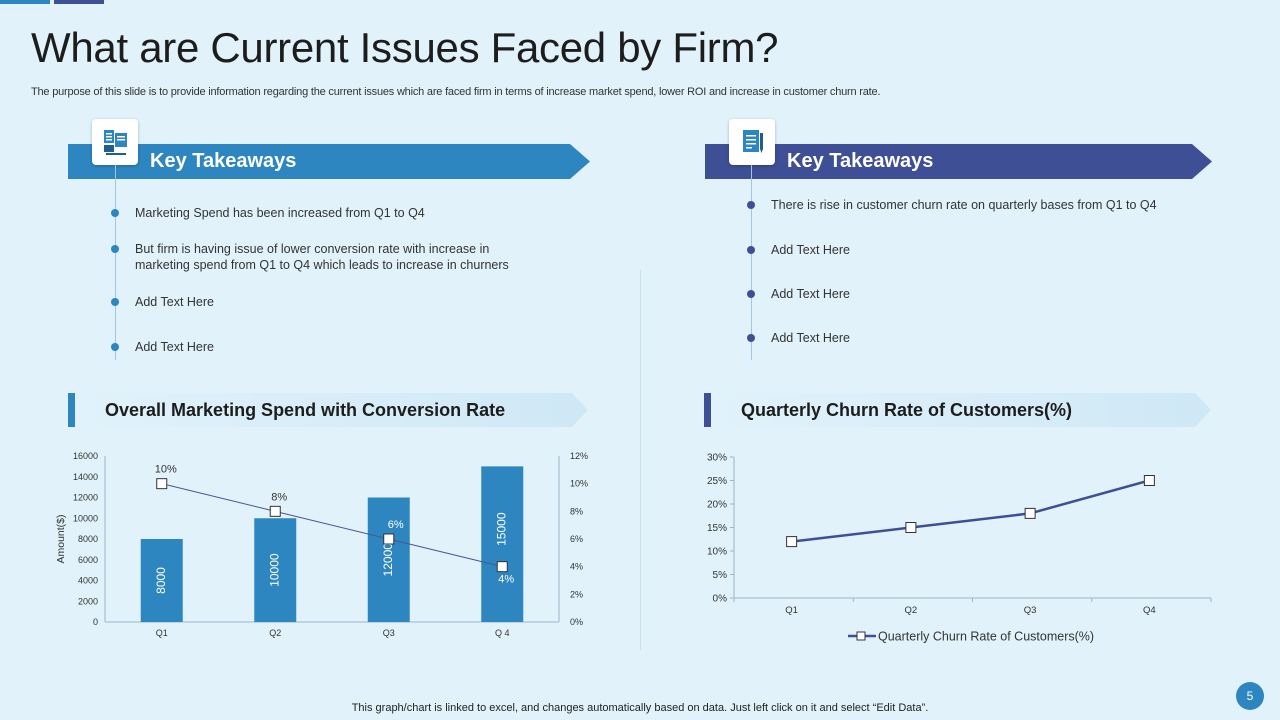 The image size is (1280, 720). What do you see at coordinates (88, 581) in the screenshot?
I see `y-tick-label: 4000` at bounding box center [88, 581].